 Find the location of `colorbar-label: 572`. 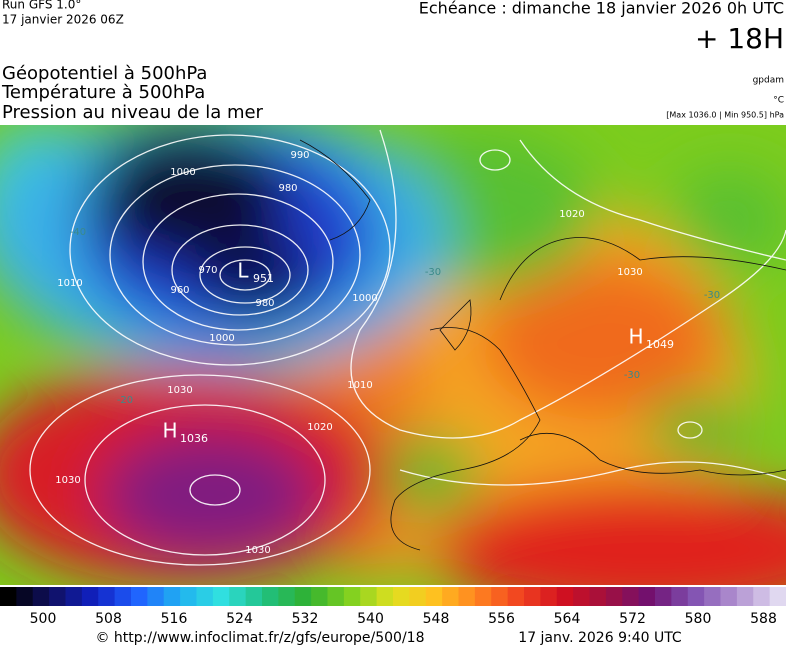

colorbar-label: 572 is located at coordinates (632, 619).